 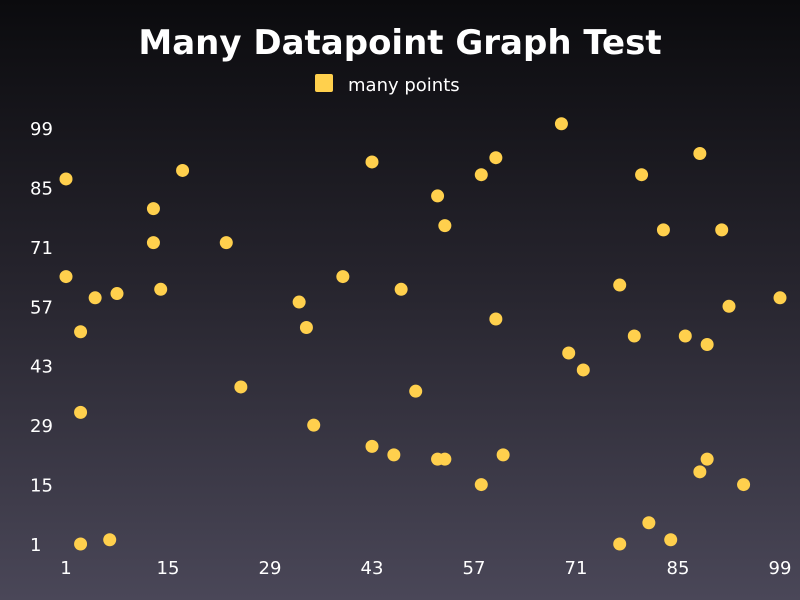 What do you see at coordinates (399, 43) in the screenshot?
I see `chart-title: Many Datapoint Graph Test` at bounding box center [399, 43].